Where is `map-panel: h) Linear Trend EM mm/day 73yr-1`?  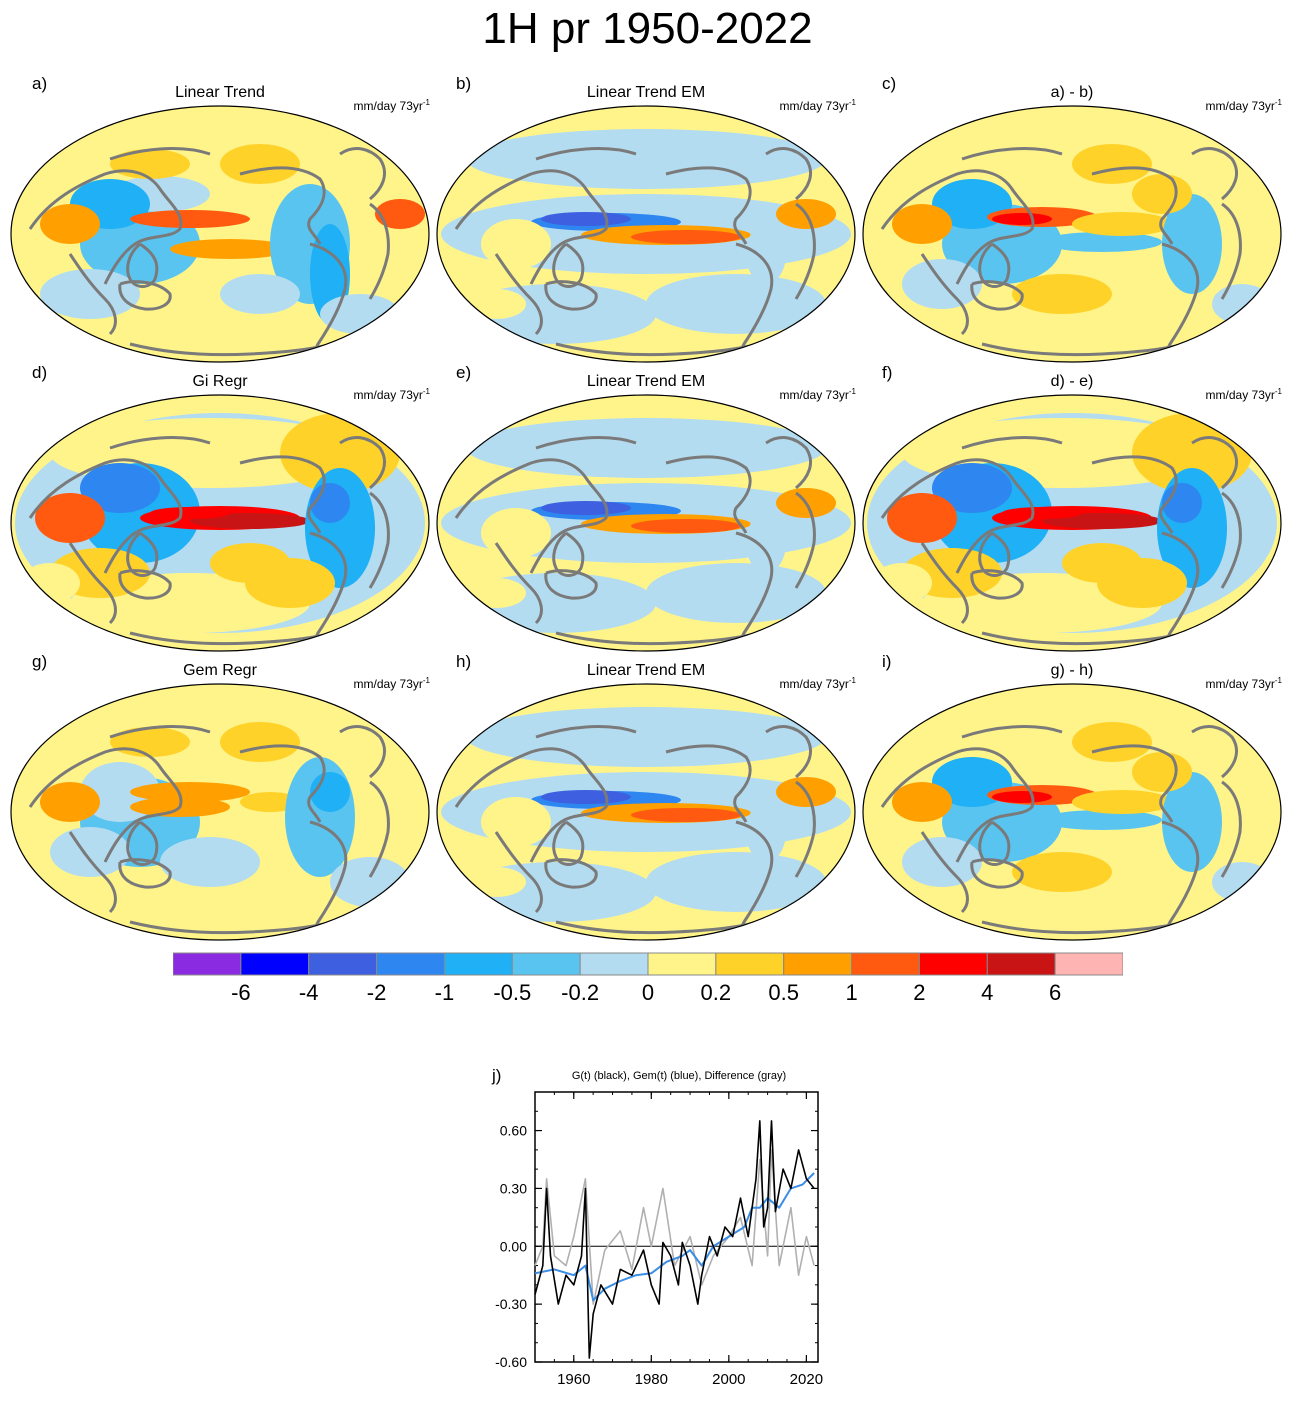 map-panel: h) Linear Trend EM mm/day 73yr-1 is located at coordinates (646, 797).